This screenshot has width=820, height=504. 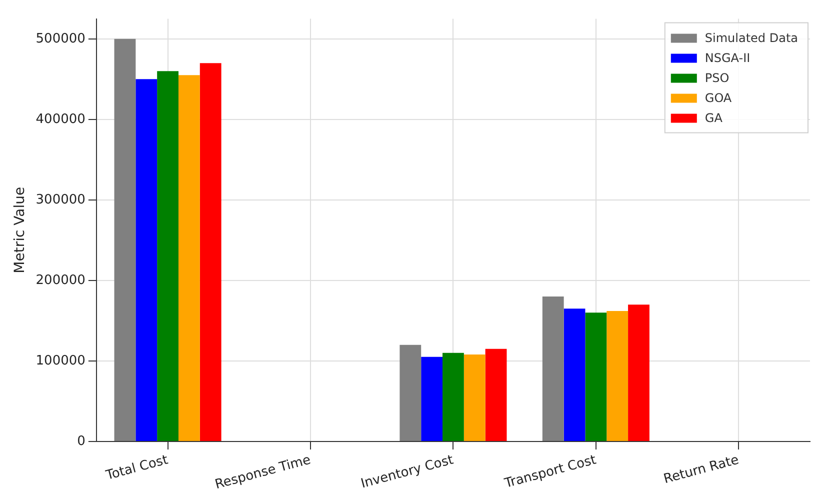 I want to click on y-tick-label: 100000, so click(x=61, y=360).